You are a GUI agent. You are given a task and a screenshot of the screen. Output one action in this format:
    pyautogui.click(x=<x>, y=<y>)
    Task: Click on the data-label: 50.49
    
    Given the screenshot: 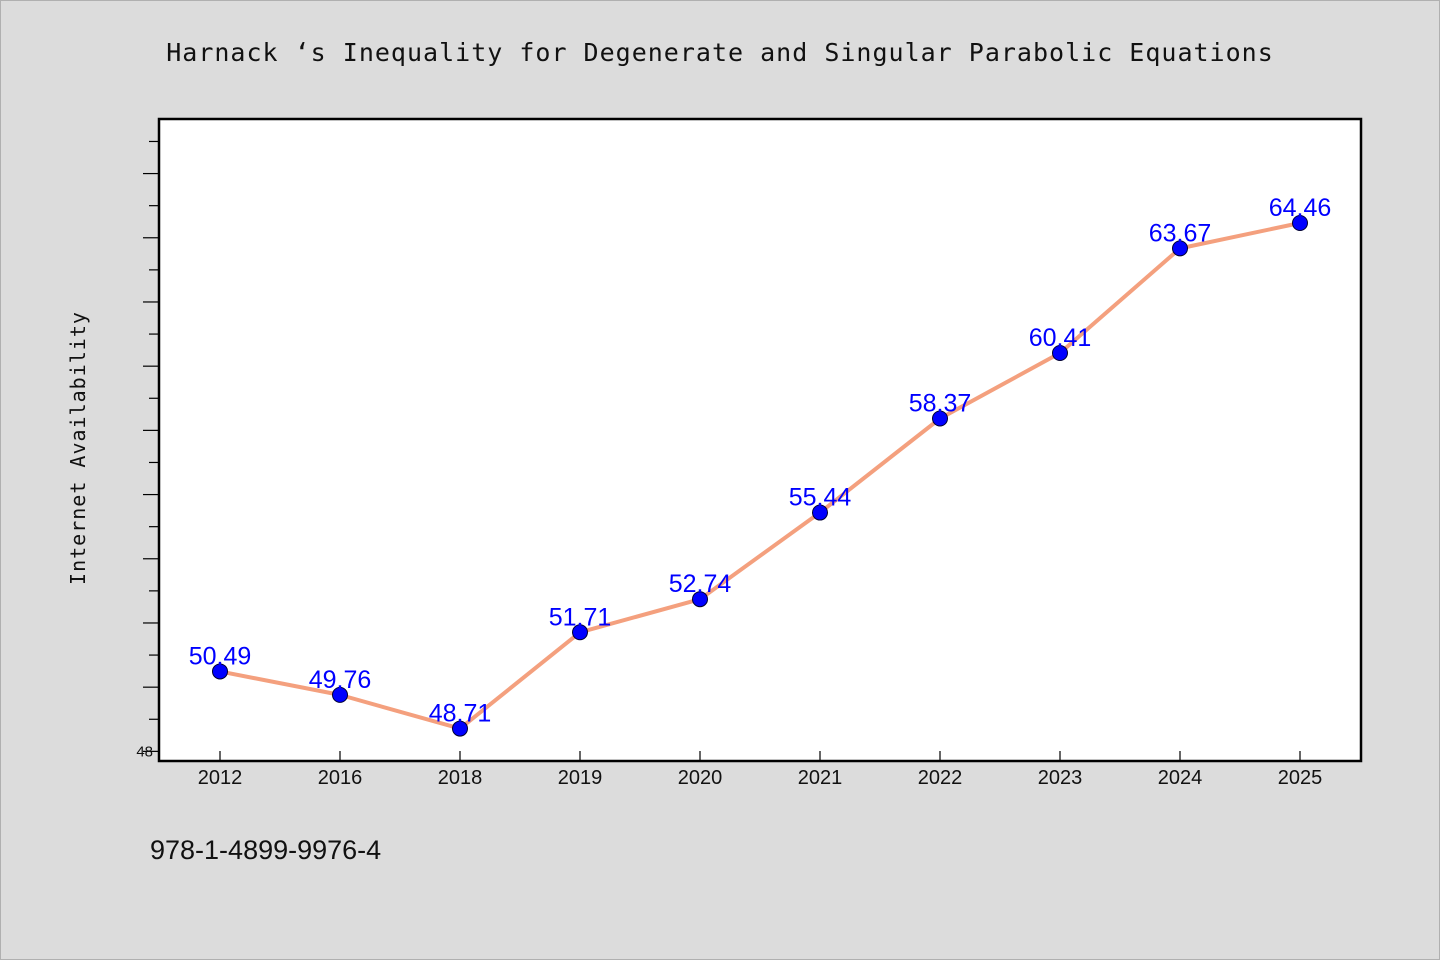 What is the action you would take?
    pyautogui.click(x=220, y=656)
    